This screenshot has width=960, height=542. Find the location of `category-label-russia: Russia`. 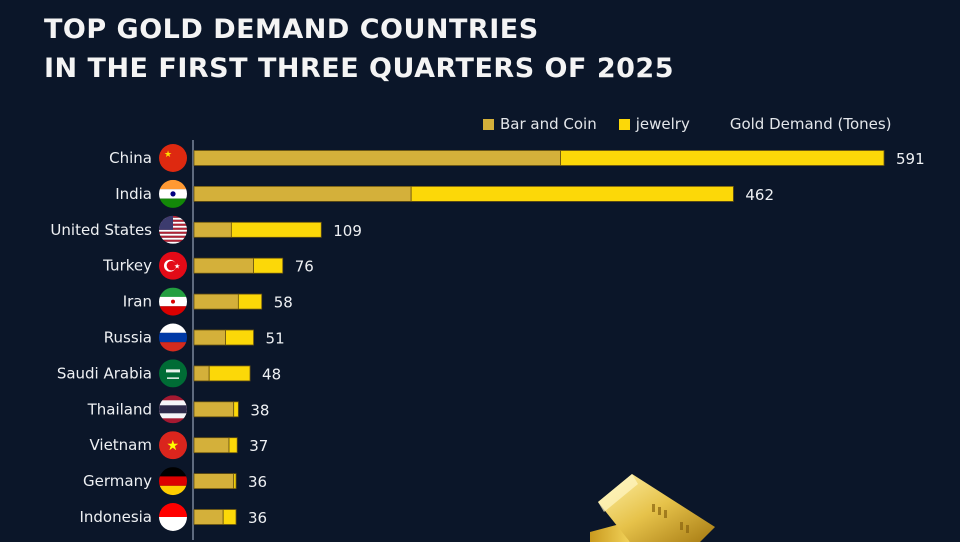

category-label-russia: Russia is located at coordinates (128, 338).